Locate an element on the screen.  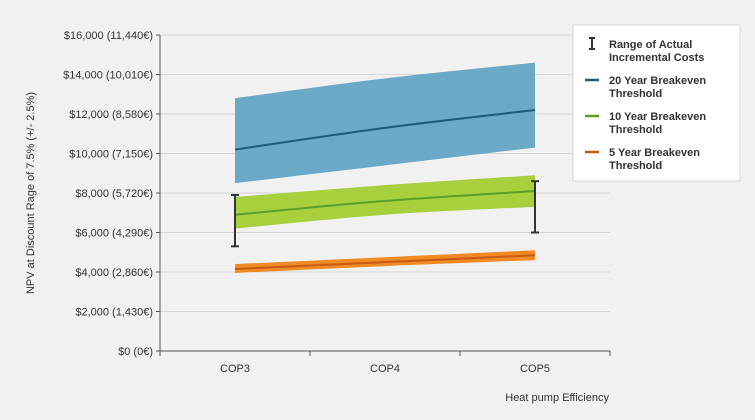
y-tick-label: $12,000 (8,580€) is located at coordinates (111, 115).